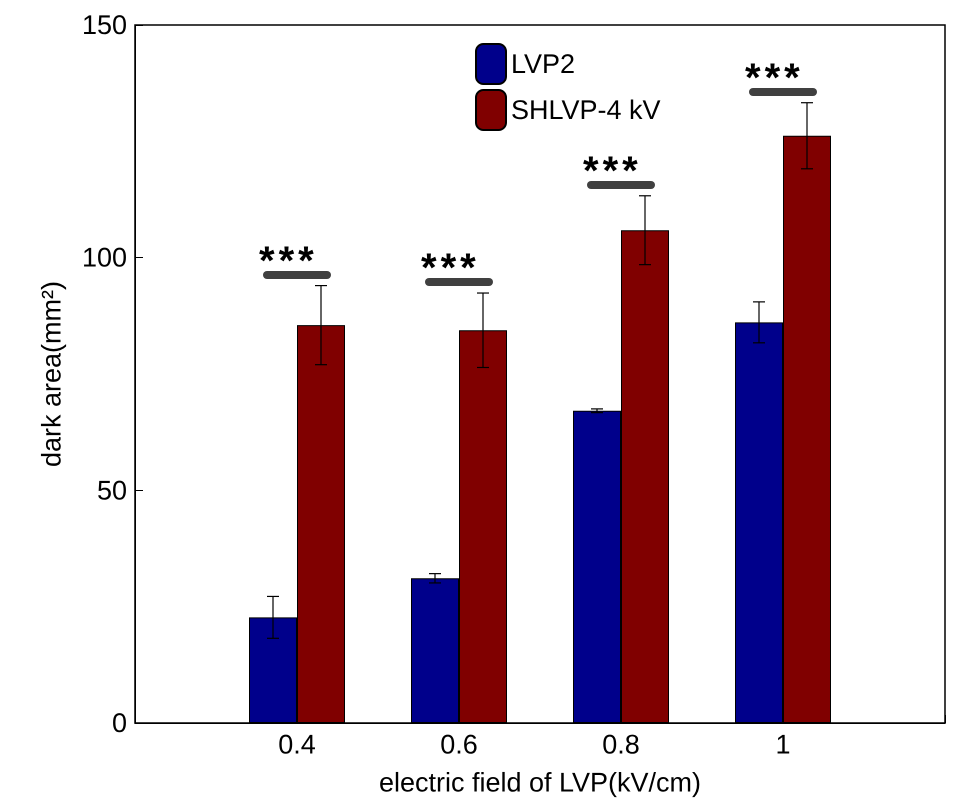  Describe the element at coordinates (586, 110) in the screenshot. I see `legend-label: SHLVP-4 kV` at that location.